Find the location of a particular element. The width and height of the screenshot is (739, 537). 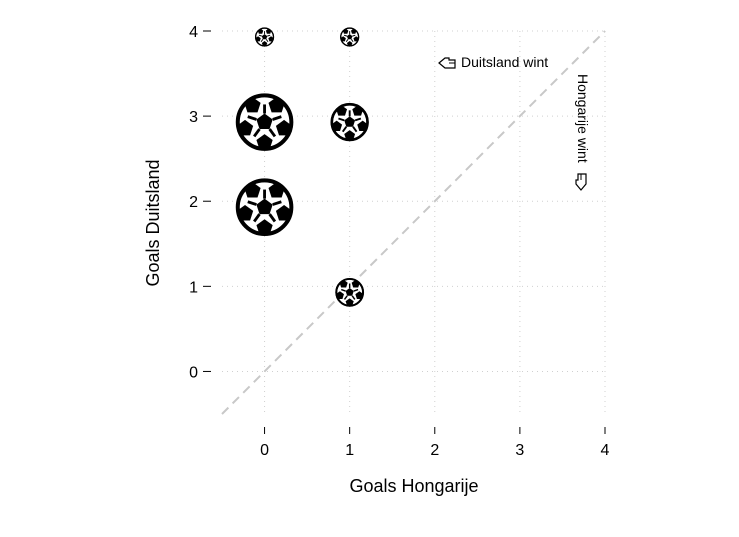

x-tick-label-4: 4 is located at coordinates (605, 450).